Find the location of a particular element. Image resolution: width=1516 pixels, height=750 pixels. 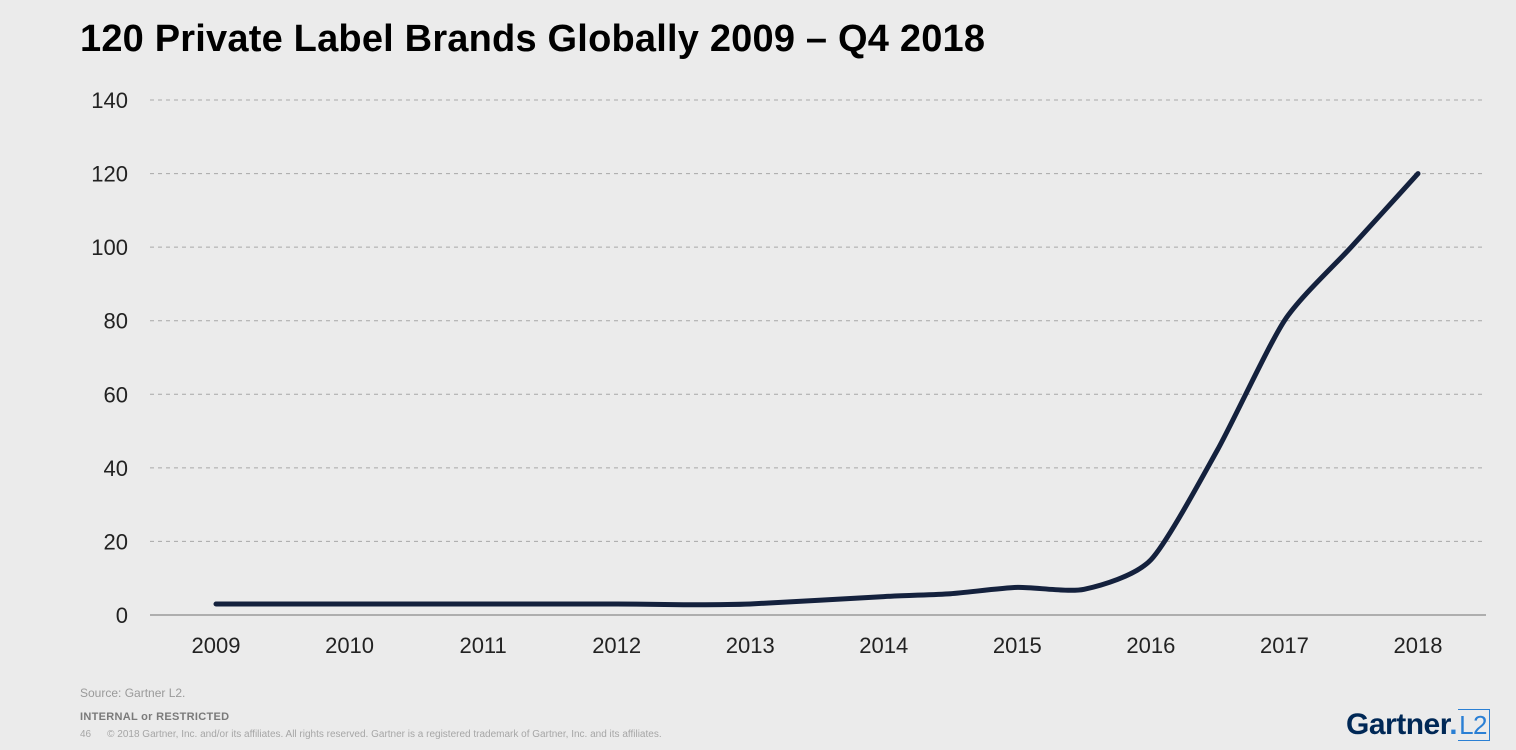

y-tick-label-120: 120 is located at coordinates (109, 174).